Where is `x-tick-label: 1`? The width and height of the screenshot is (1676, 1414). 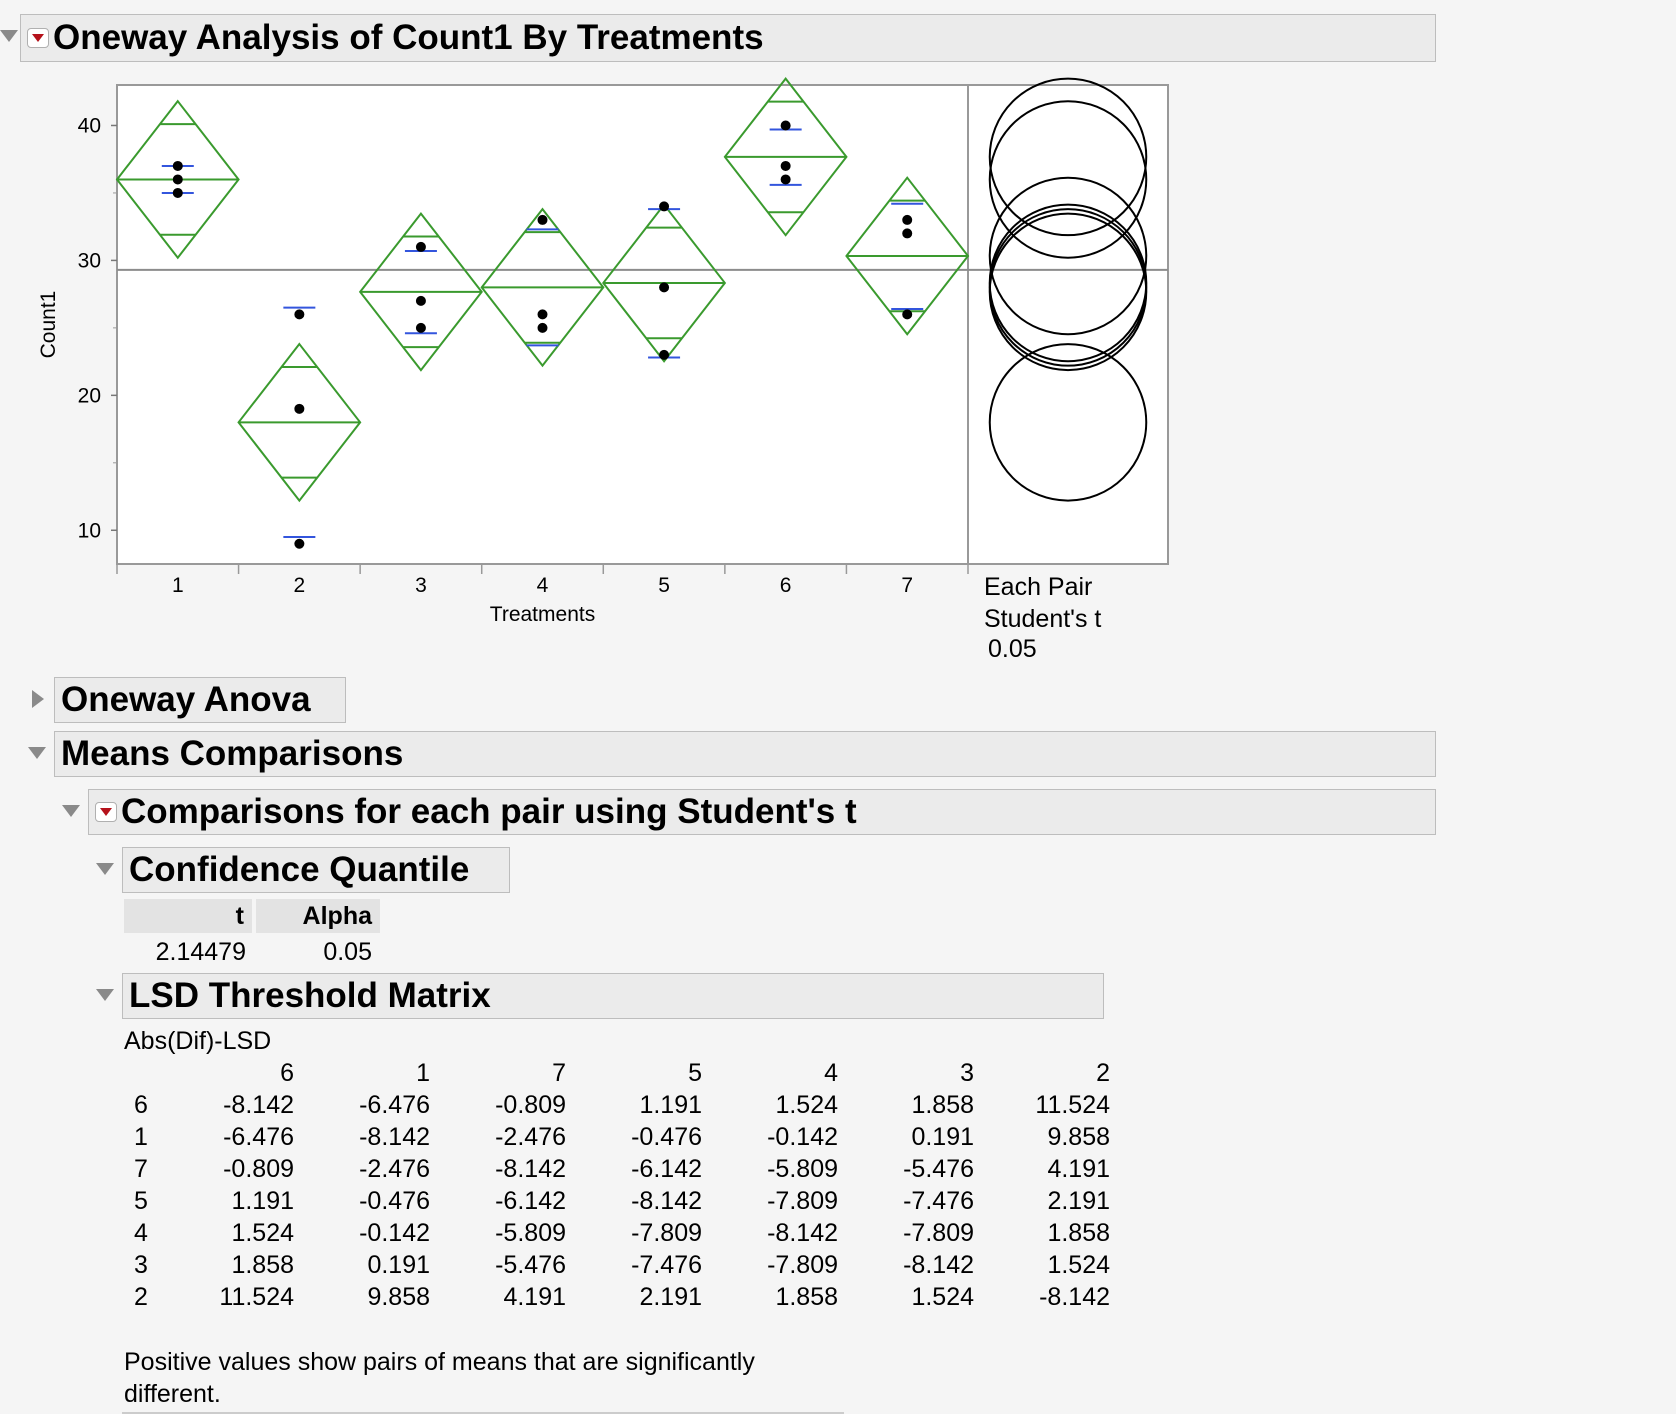
x-tick-label: 1 is located at coordinates (178, 585).